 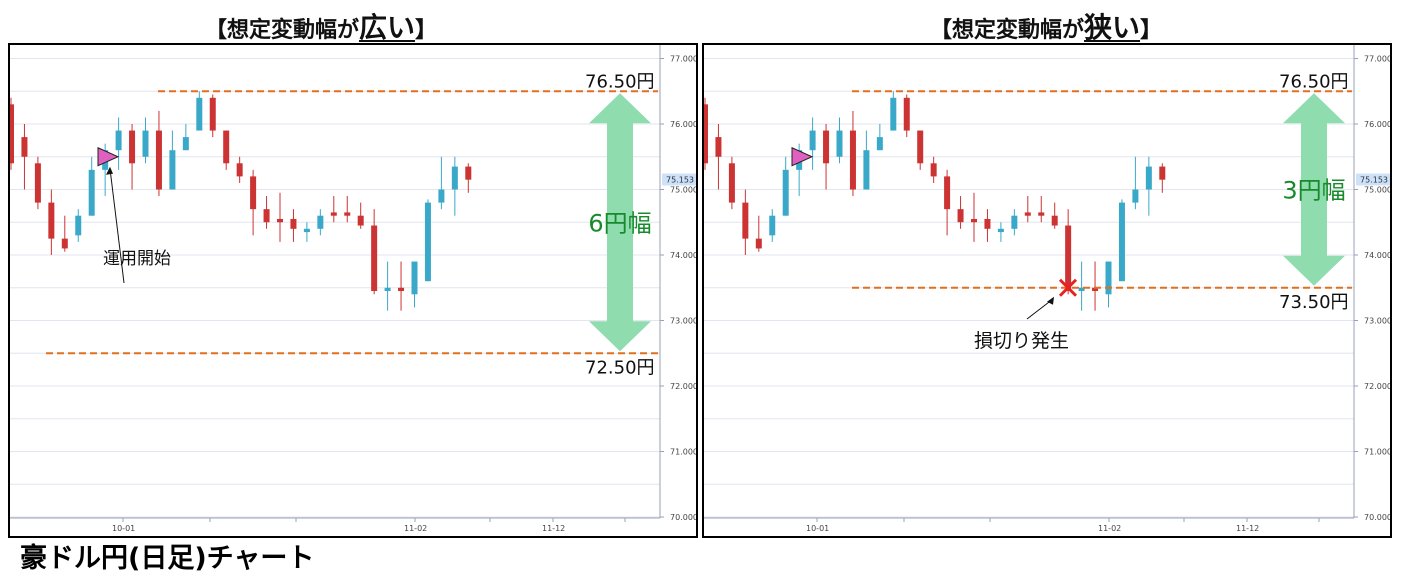 I want to click on annotation-label: 損切り発生, so click(x=1021, y=341).